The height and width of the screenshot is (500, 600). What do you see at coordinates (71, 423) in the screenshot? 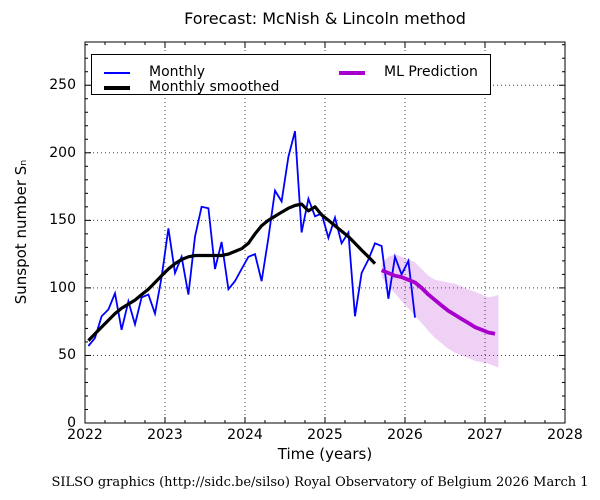
I see `y-tick-label: 0` at bounding box center [71, 423].